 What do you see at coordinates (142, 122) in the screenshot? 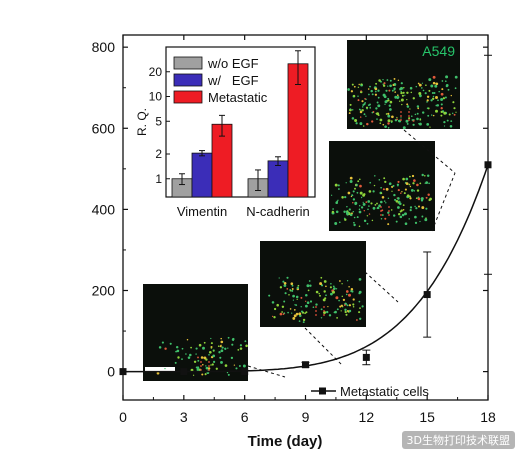
I see `inset-y-axis-label: R. Q.` at bounding box center [142, 122].